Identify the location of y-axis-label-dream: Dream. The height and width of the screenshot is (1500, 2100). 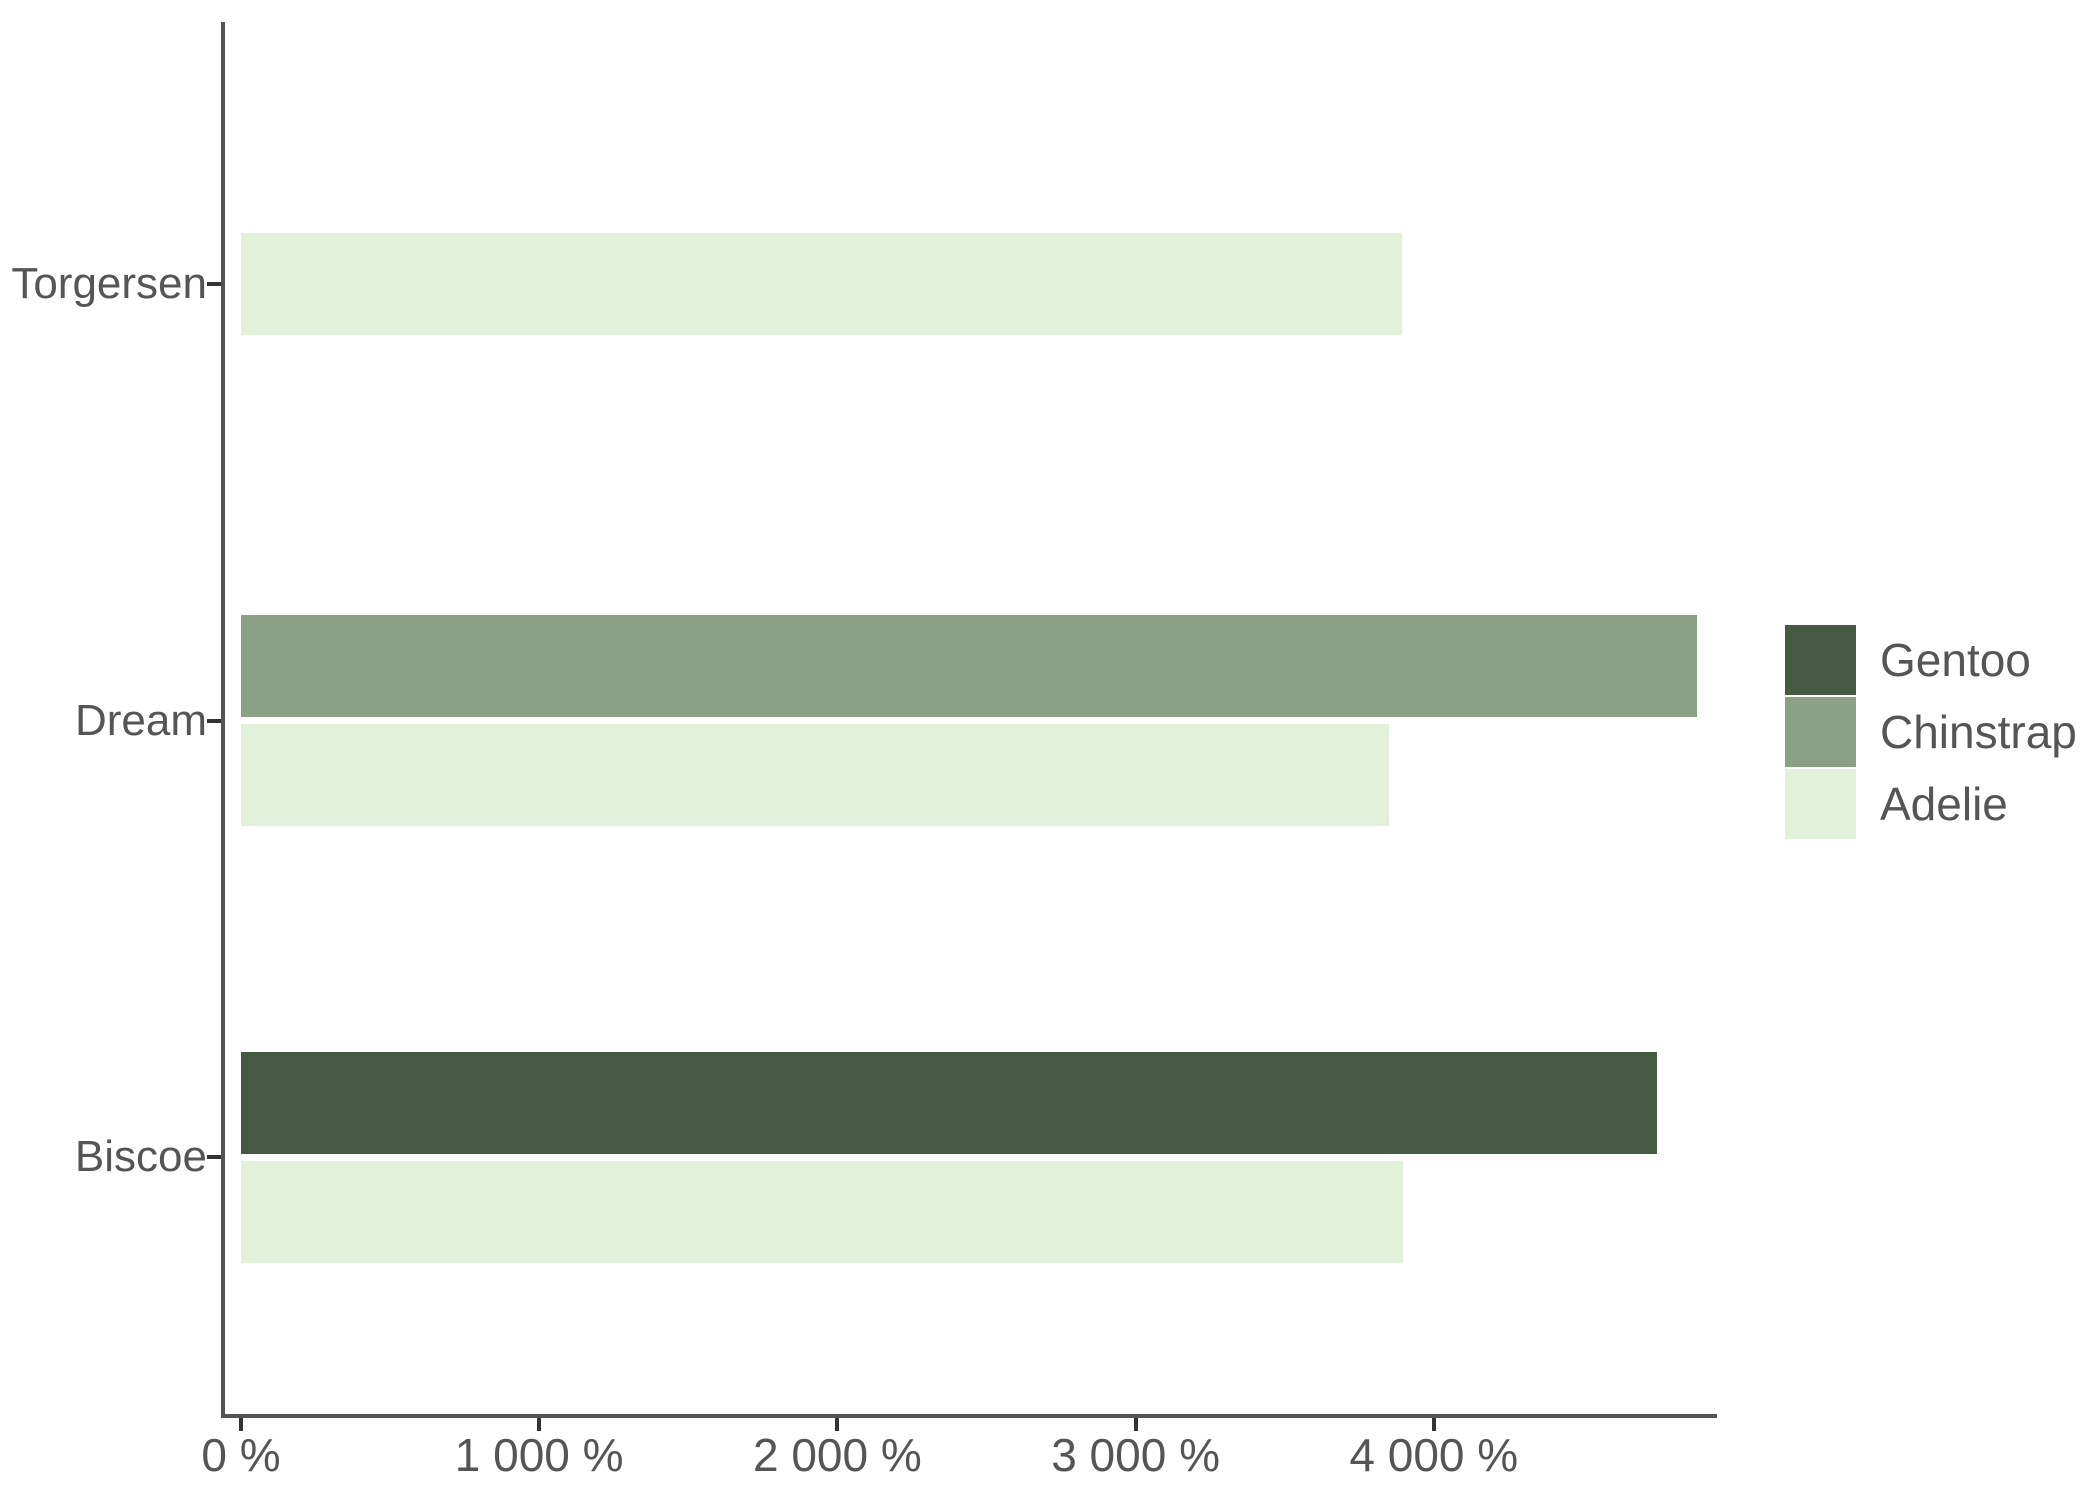
(140, 720).